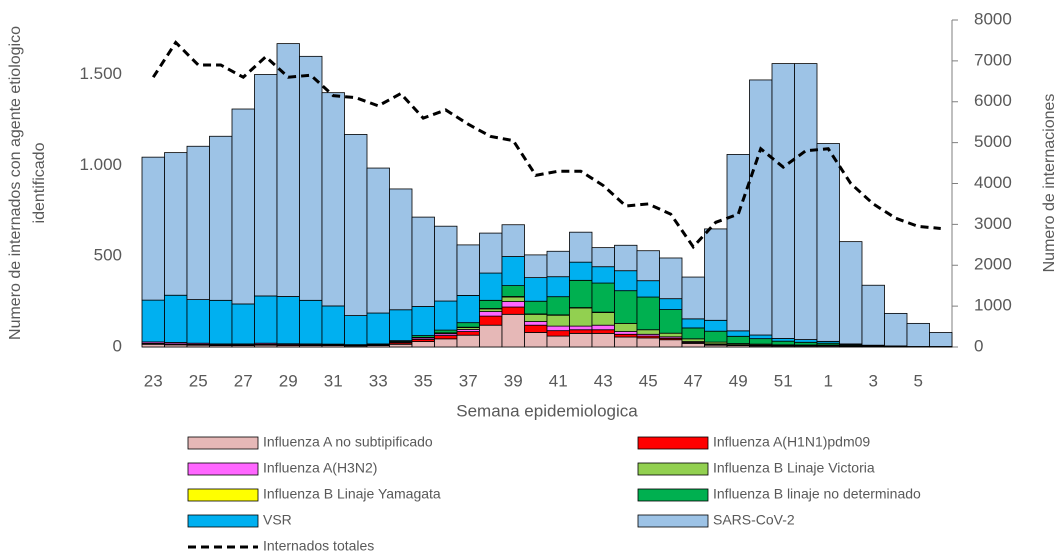 This screenshot has height=556, width=1062. I want to click on legend-label: Internados totales, so click(318, 546).